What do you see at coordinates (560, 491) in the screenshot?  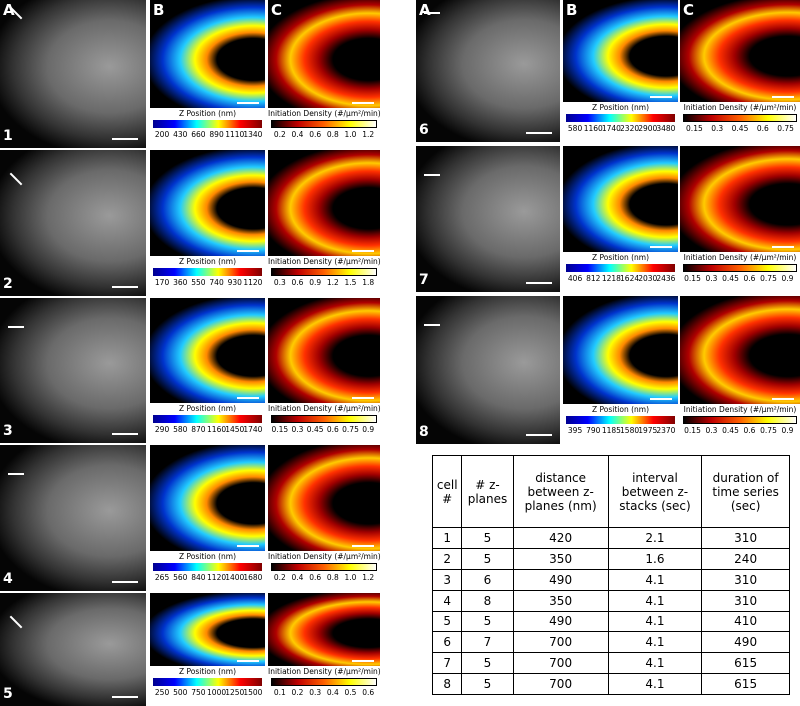 I see `header-cell: distance between z-planes (nm)` at bounding box center [560, 491].